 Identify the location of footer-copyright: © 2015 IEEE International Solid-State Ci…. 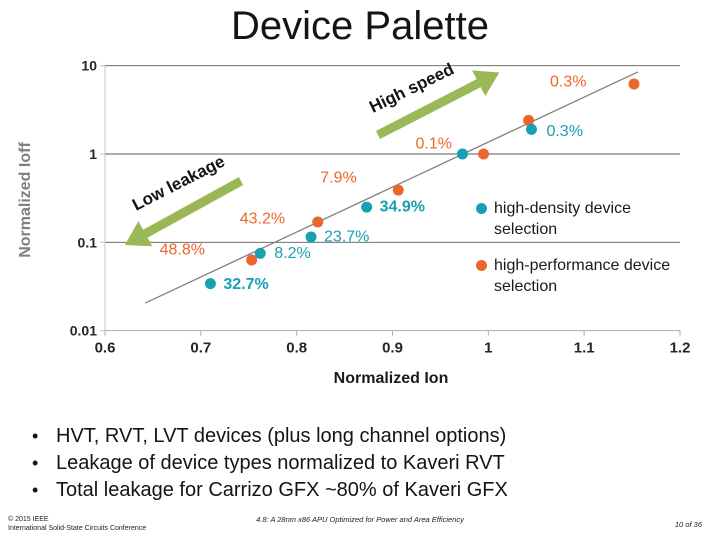
(77, 524).